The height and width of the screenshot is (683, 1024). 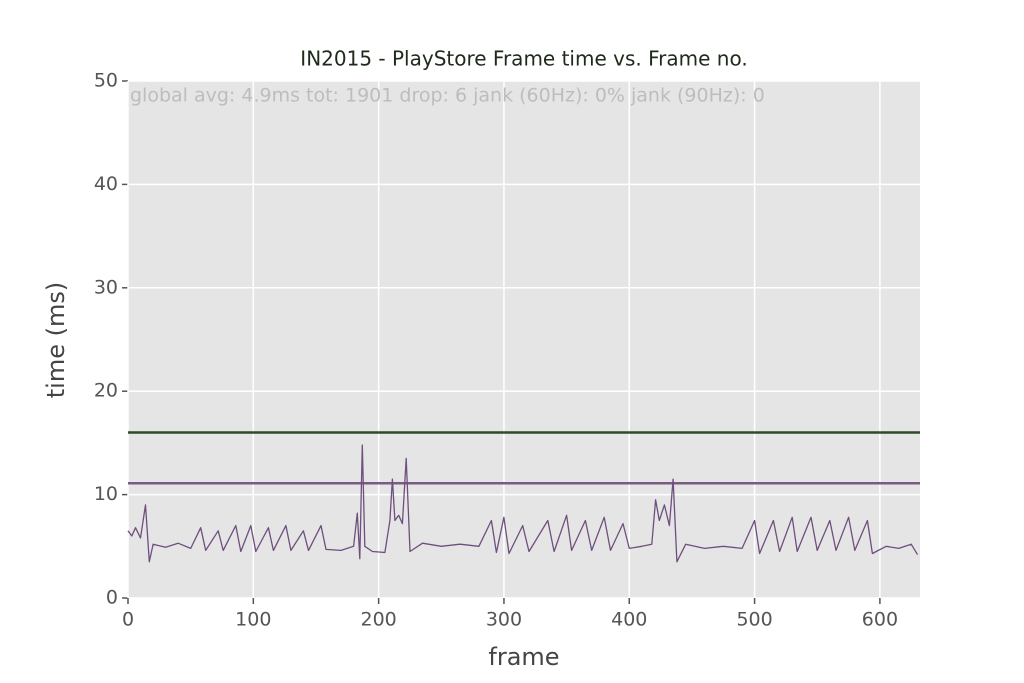 What do you see at coordinates (523, 503) in the screenshot?
I see `series-line` at bounding box center [523, 503].